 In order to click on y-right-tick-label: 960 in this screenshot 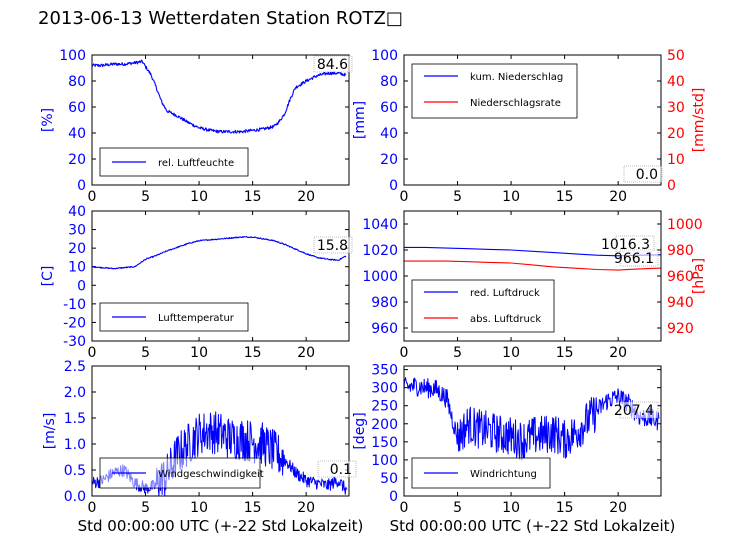, I will do `click(680, 277)`.